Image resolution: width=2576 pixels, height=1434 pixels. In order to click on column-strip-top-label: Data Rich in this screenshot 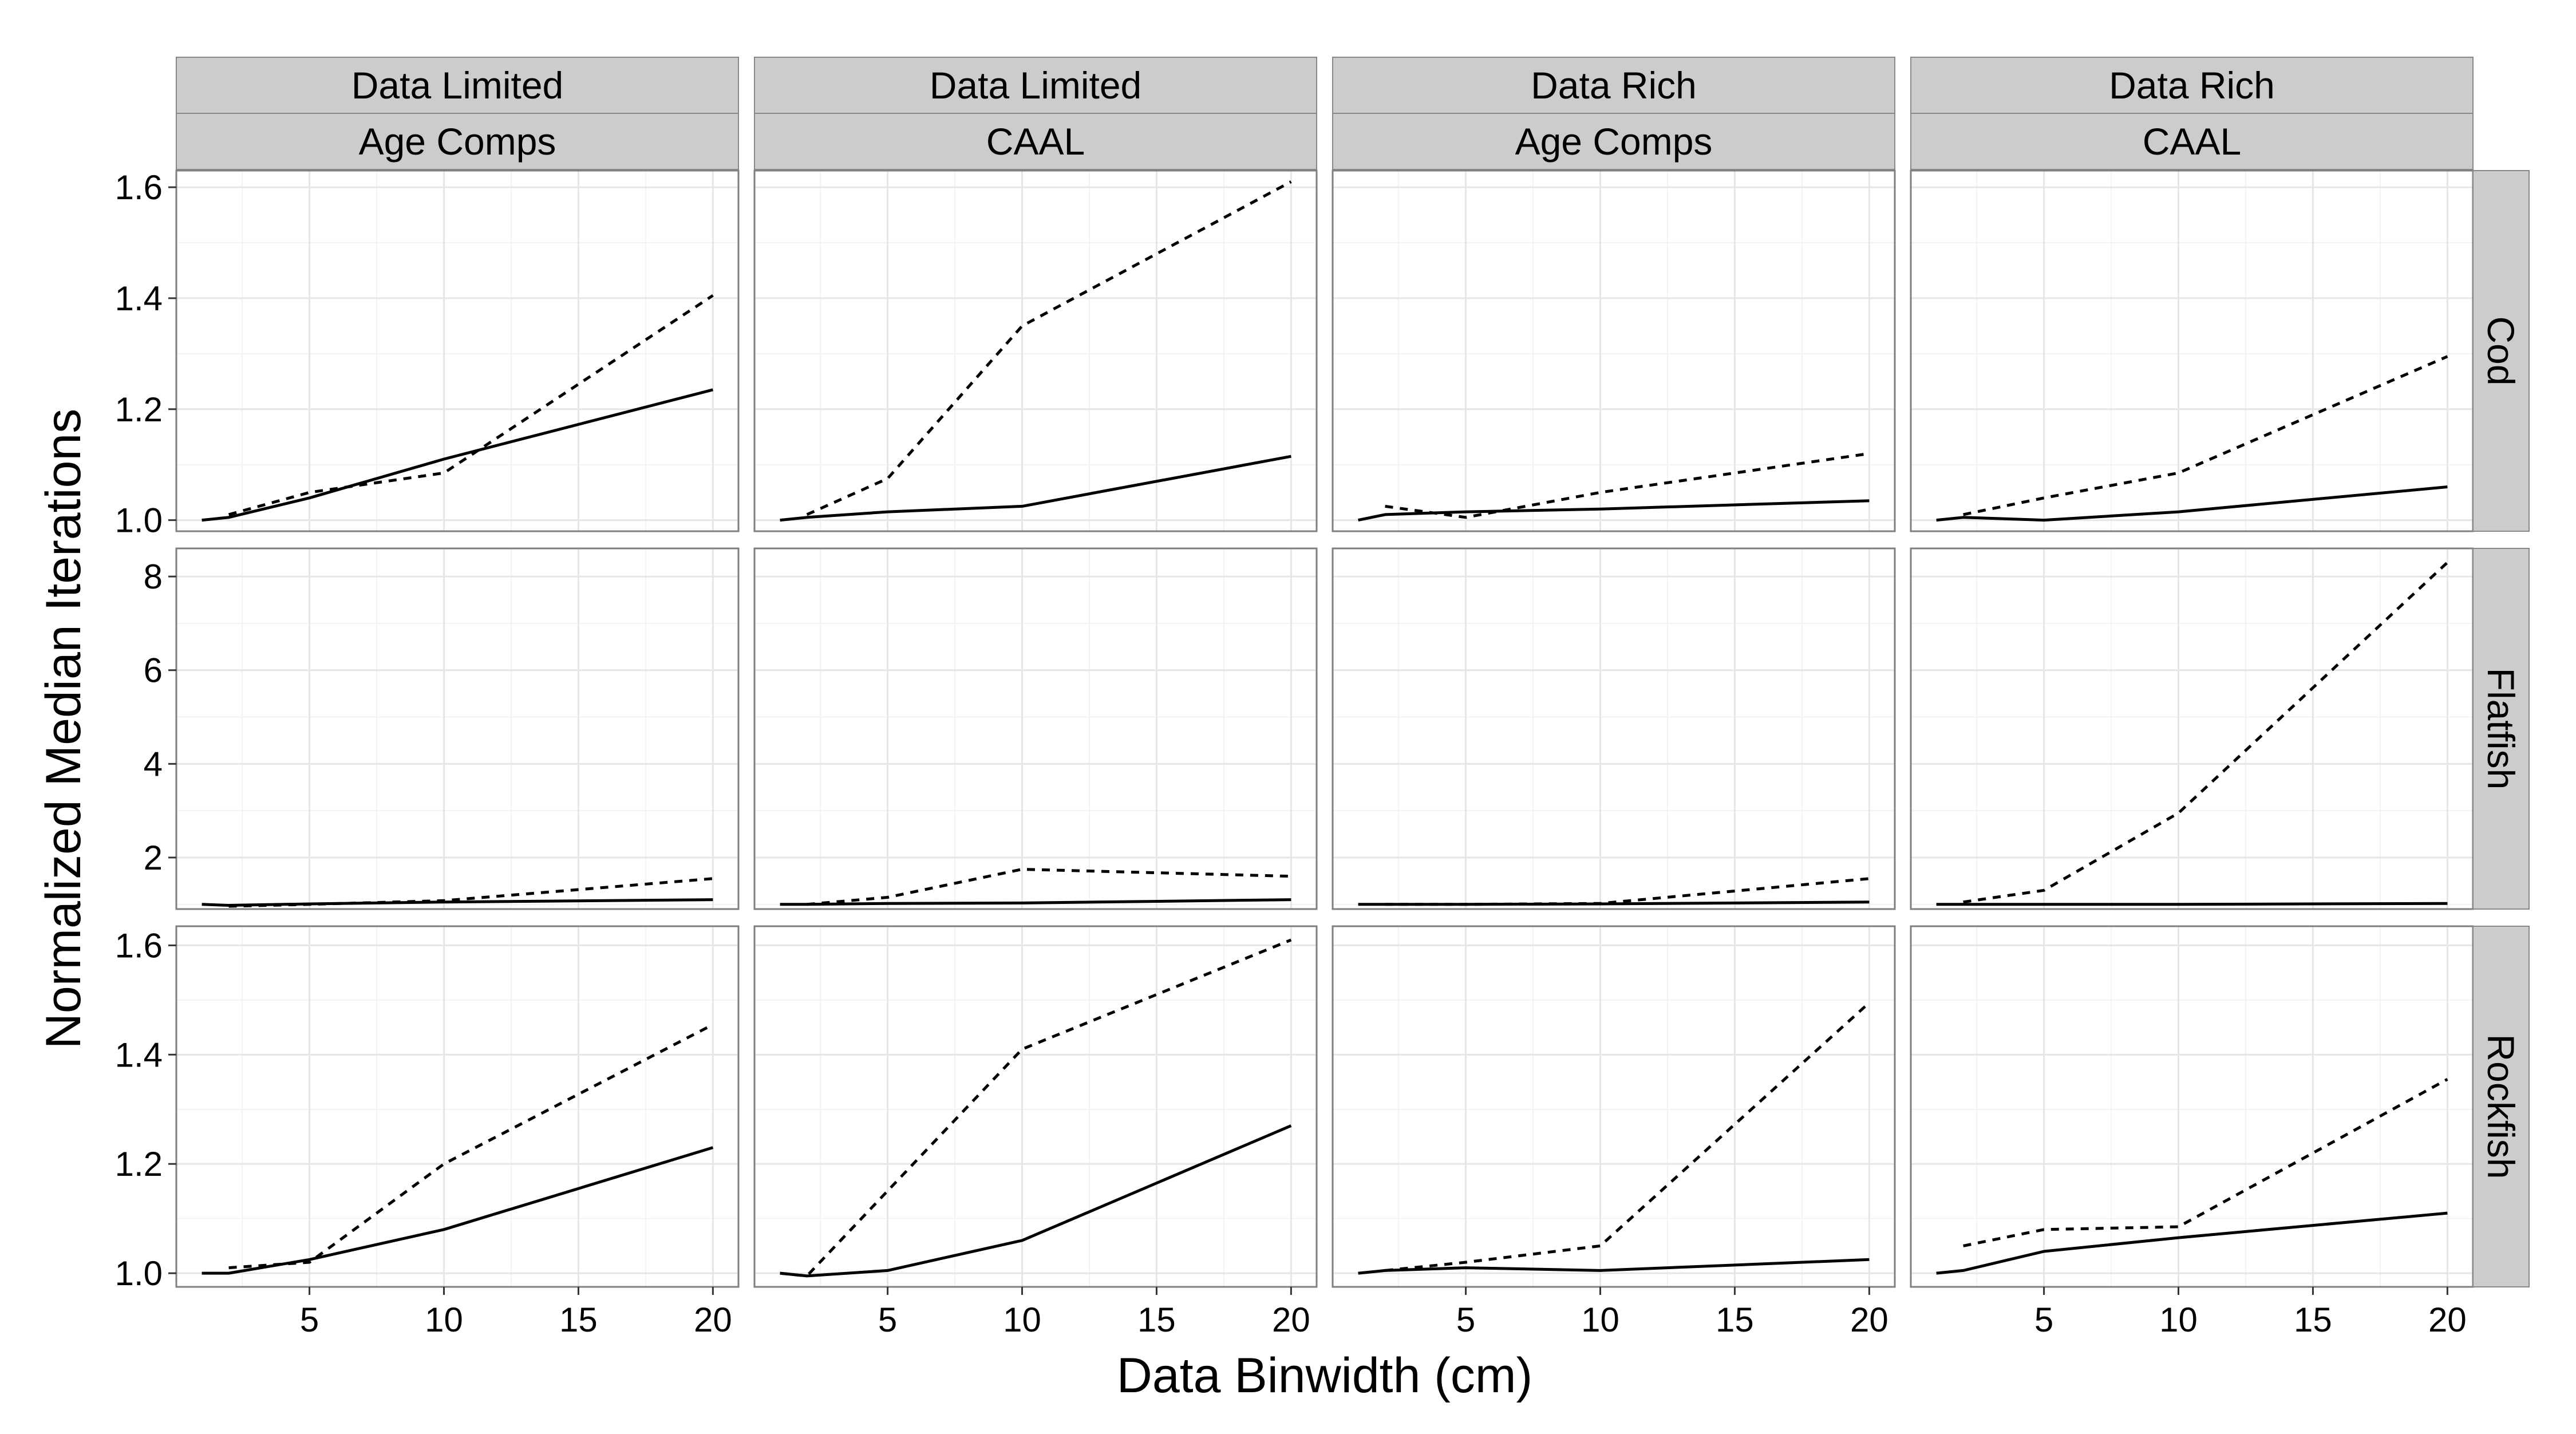, I will do `click(1614, 85)`.